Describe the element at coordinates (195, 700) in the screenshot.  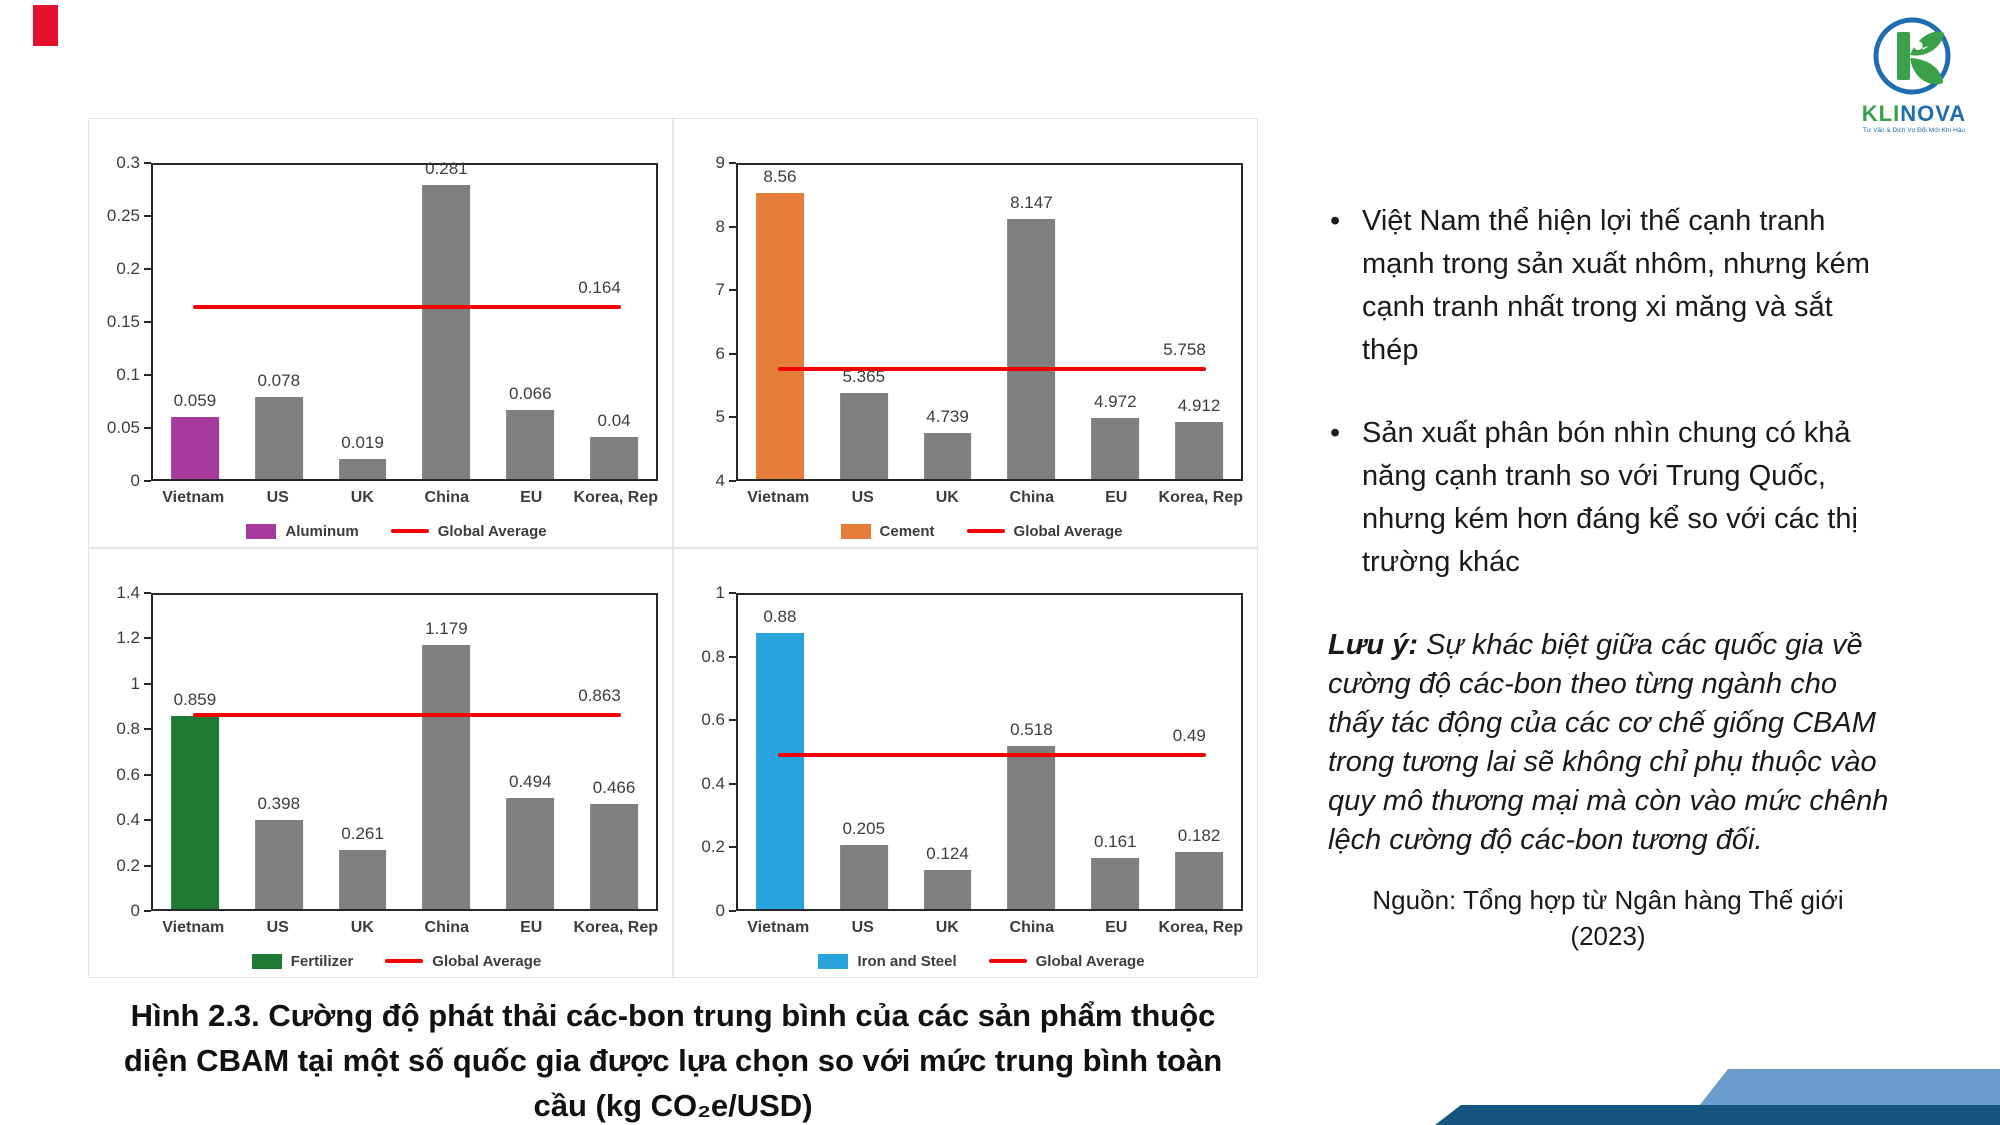
I see `bar-value-label: 0.859` at that location.